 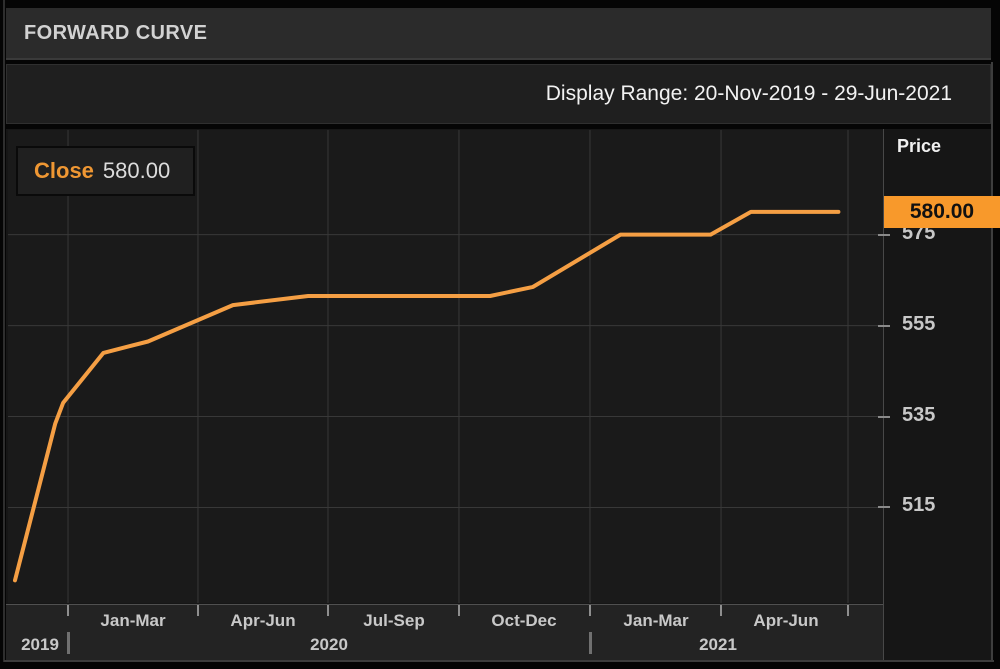 What do you see at coordinates (498, 94) in the screenshot?
I see `display-range-bar: Display Range: 20-Nov-2019 - 29-Jun-2021` at bounding box center [498, 94].